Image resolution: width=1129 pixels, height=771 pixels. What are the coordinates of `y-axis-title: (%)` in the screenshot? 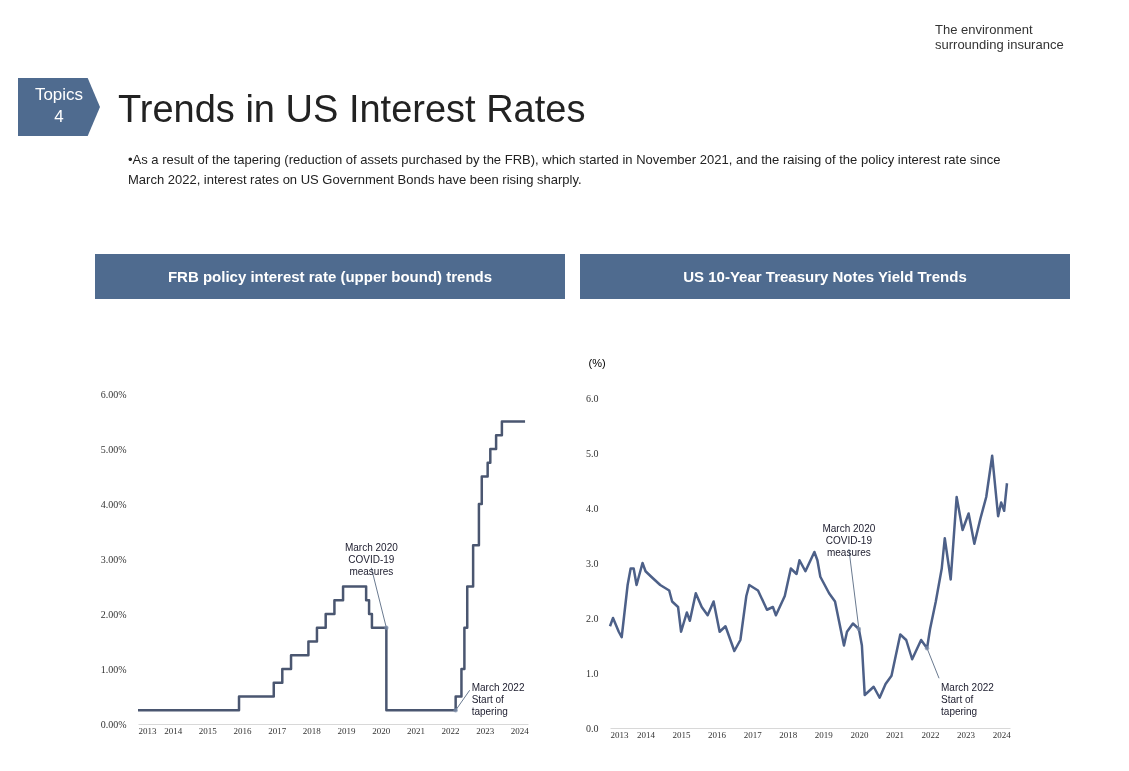 It's located at (597, 362).